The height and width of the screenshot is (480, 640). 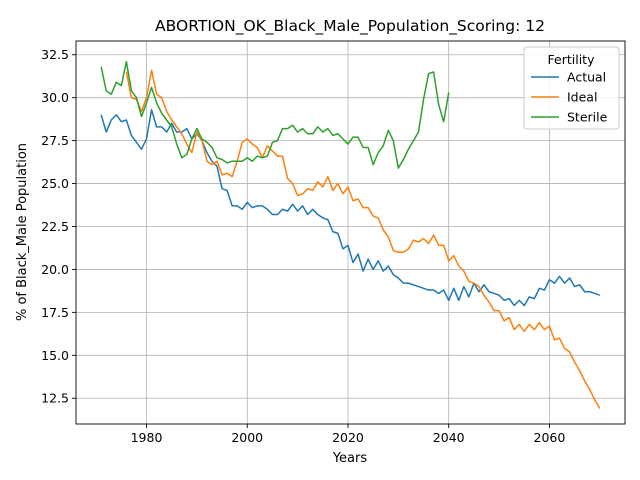 I want to click on y-tick-label: 15.0, so click(x=55, y=355).